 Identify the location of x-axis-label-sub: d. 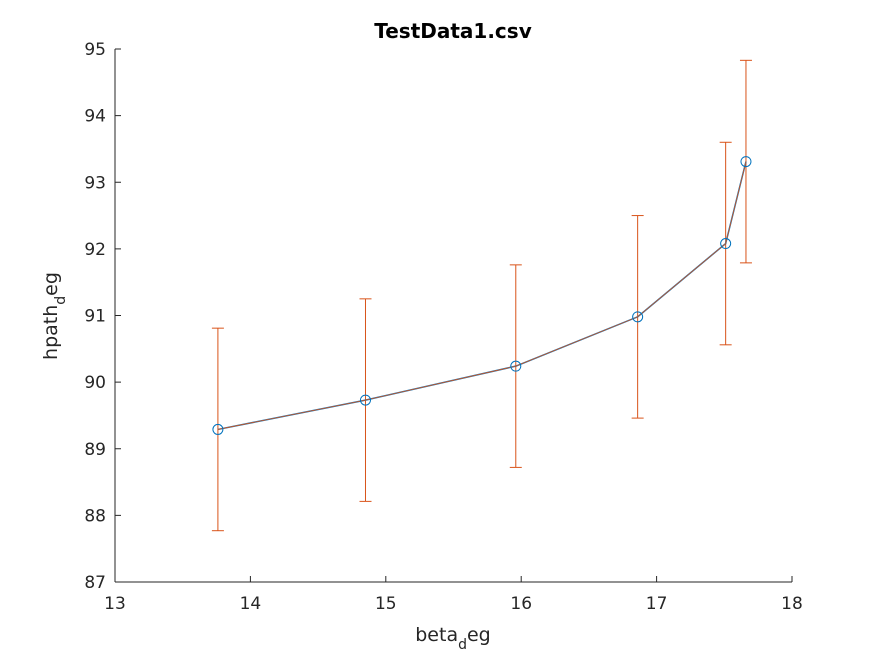
(462, 645).